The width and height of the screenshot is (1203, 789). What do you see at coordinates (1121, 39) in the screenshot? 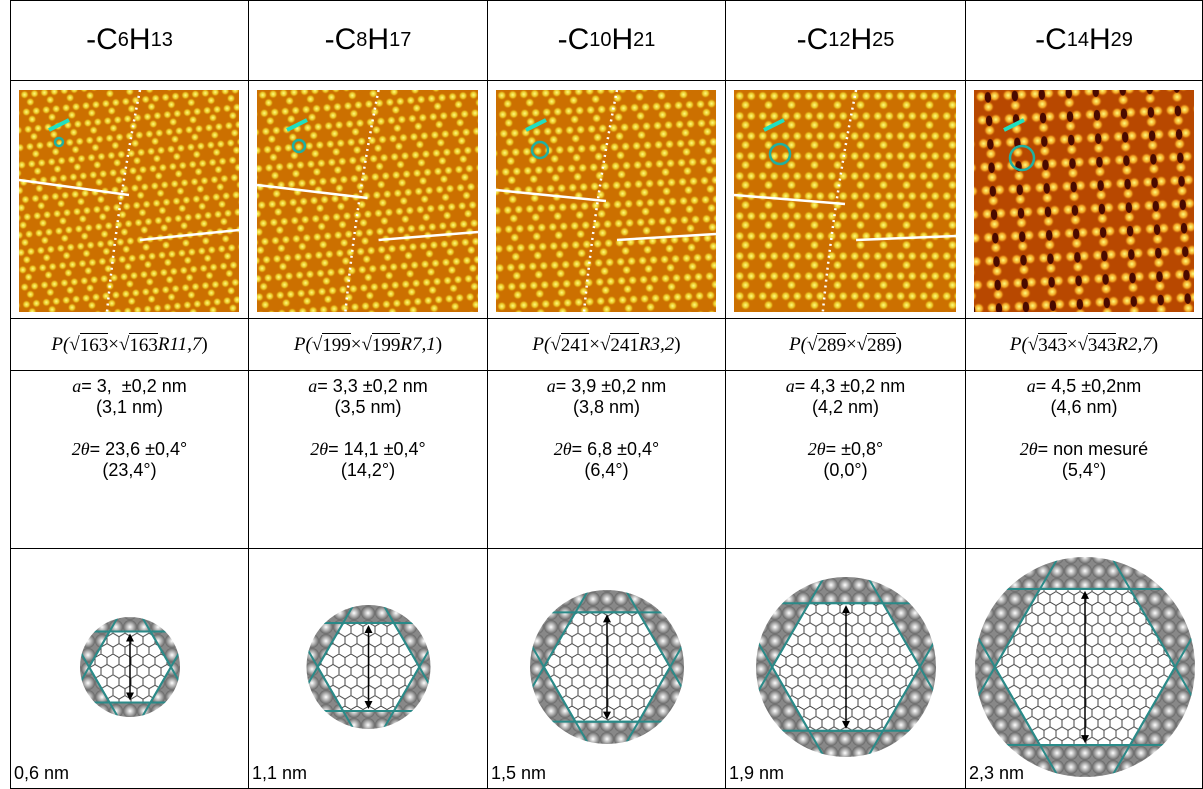
I see `formula-m: 29` at bounding box center [1121, 39].